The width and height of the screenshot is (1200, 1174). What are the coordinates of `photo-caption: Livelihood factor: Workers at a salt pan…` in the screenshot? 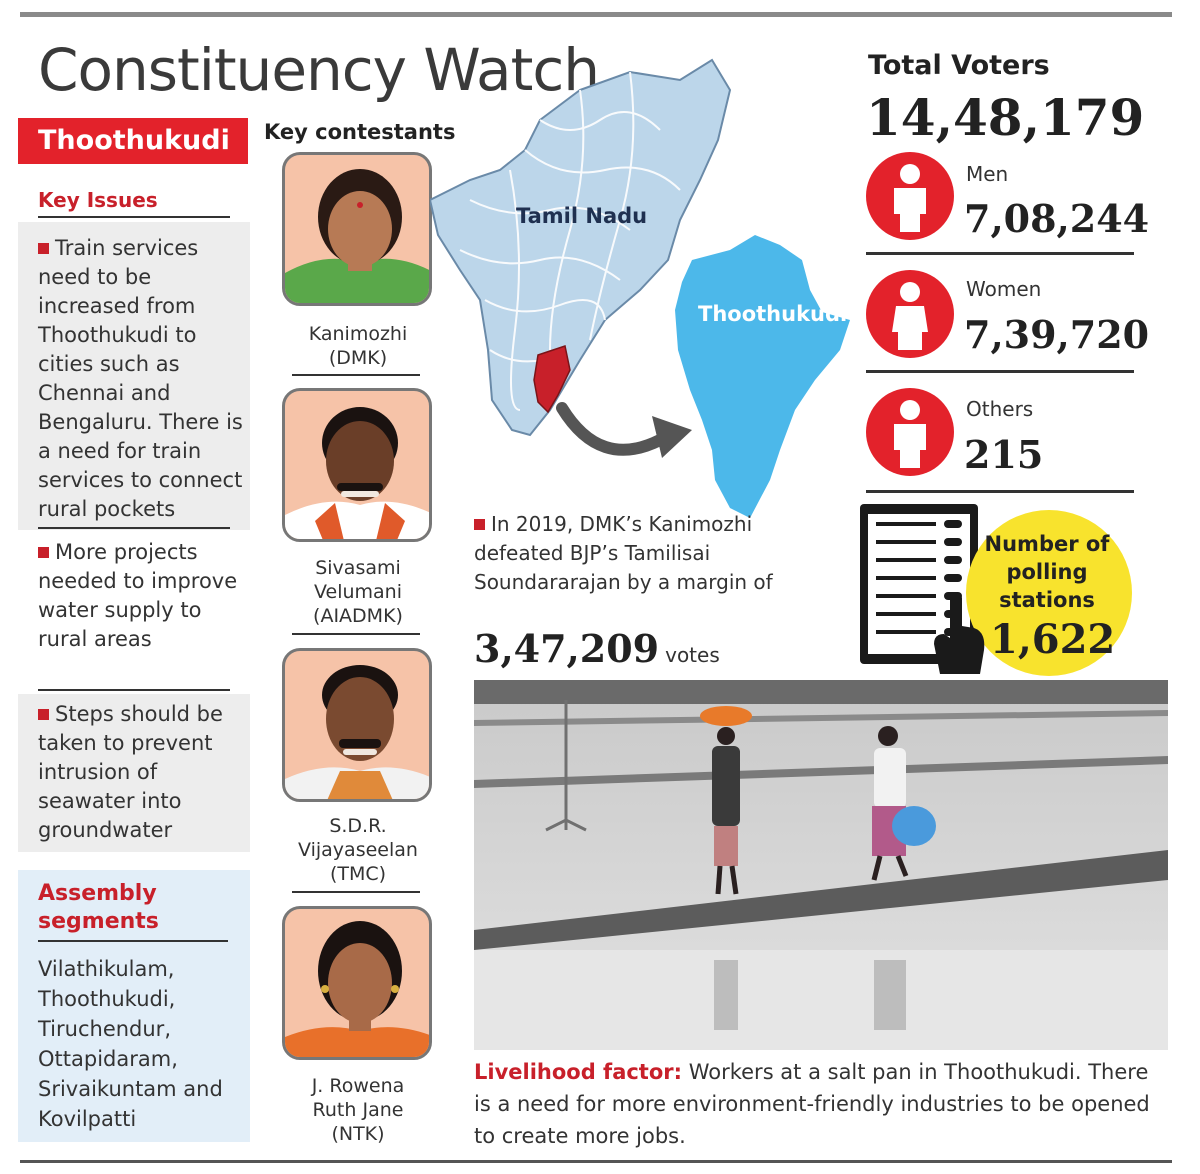 It's located at (822, 1104).